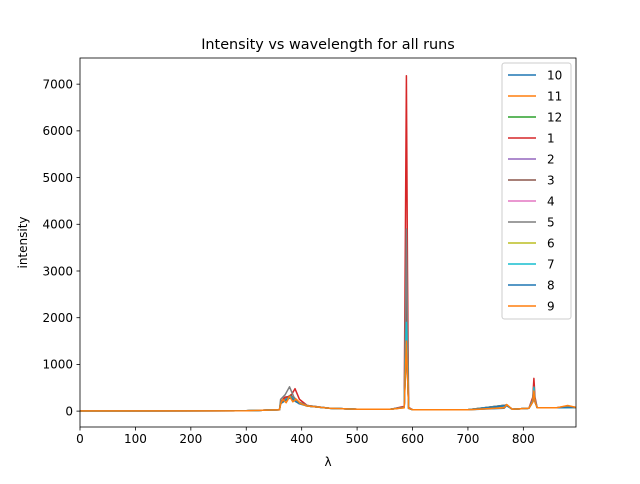 This screenshot has height=484, width=640. What do you see at coordinates (551, 181) in the screenshot?
I see `legend-label: 3` at bounding box center [551, 181].